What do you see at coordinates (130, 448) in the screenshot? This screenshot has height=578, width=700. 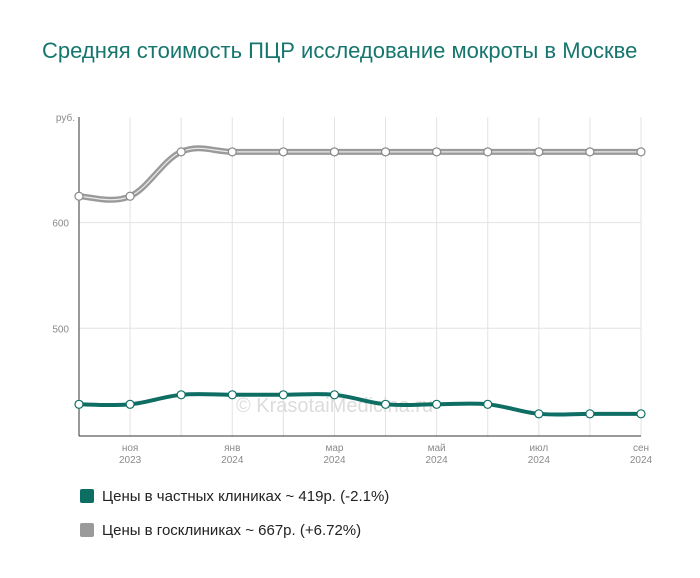 I see `x-tick-month: ноя` at bounding box center [130, 448].